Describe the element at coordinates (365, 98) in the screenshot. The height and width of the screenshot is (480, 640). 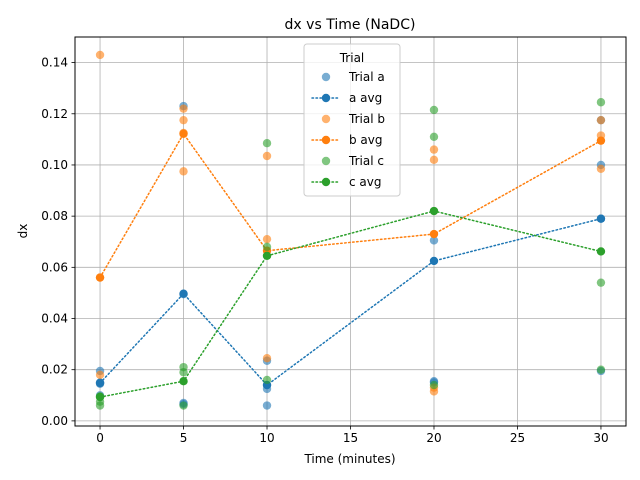
I see `legend-label-a-avg: a avg` at that location.